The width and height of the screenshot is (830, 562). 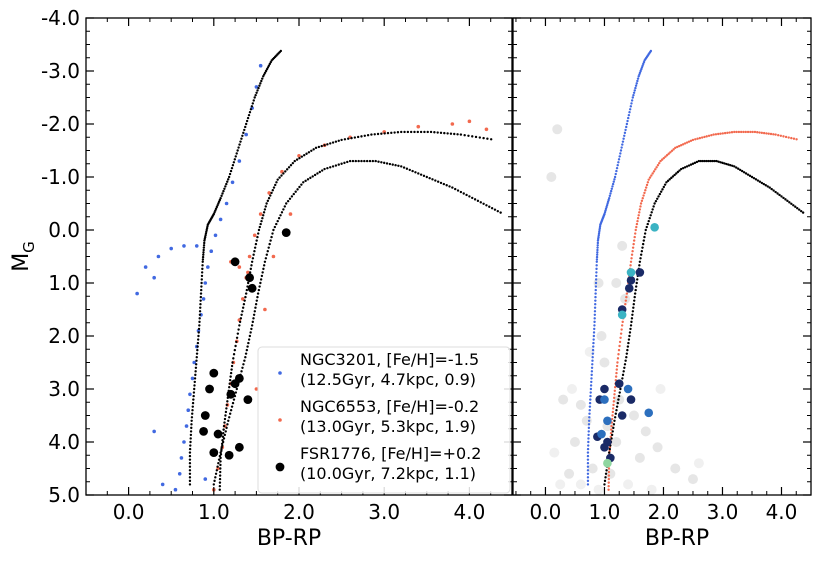 I want to click on x-tick-label: 1.0, so click(x=214, y=512).